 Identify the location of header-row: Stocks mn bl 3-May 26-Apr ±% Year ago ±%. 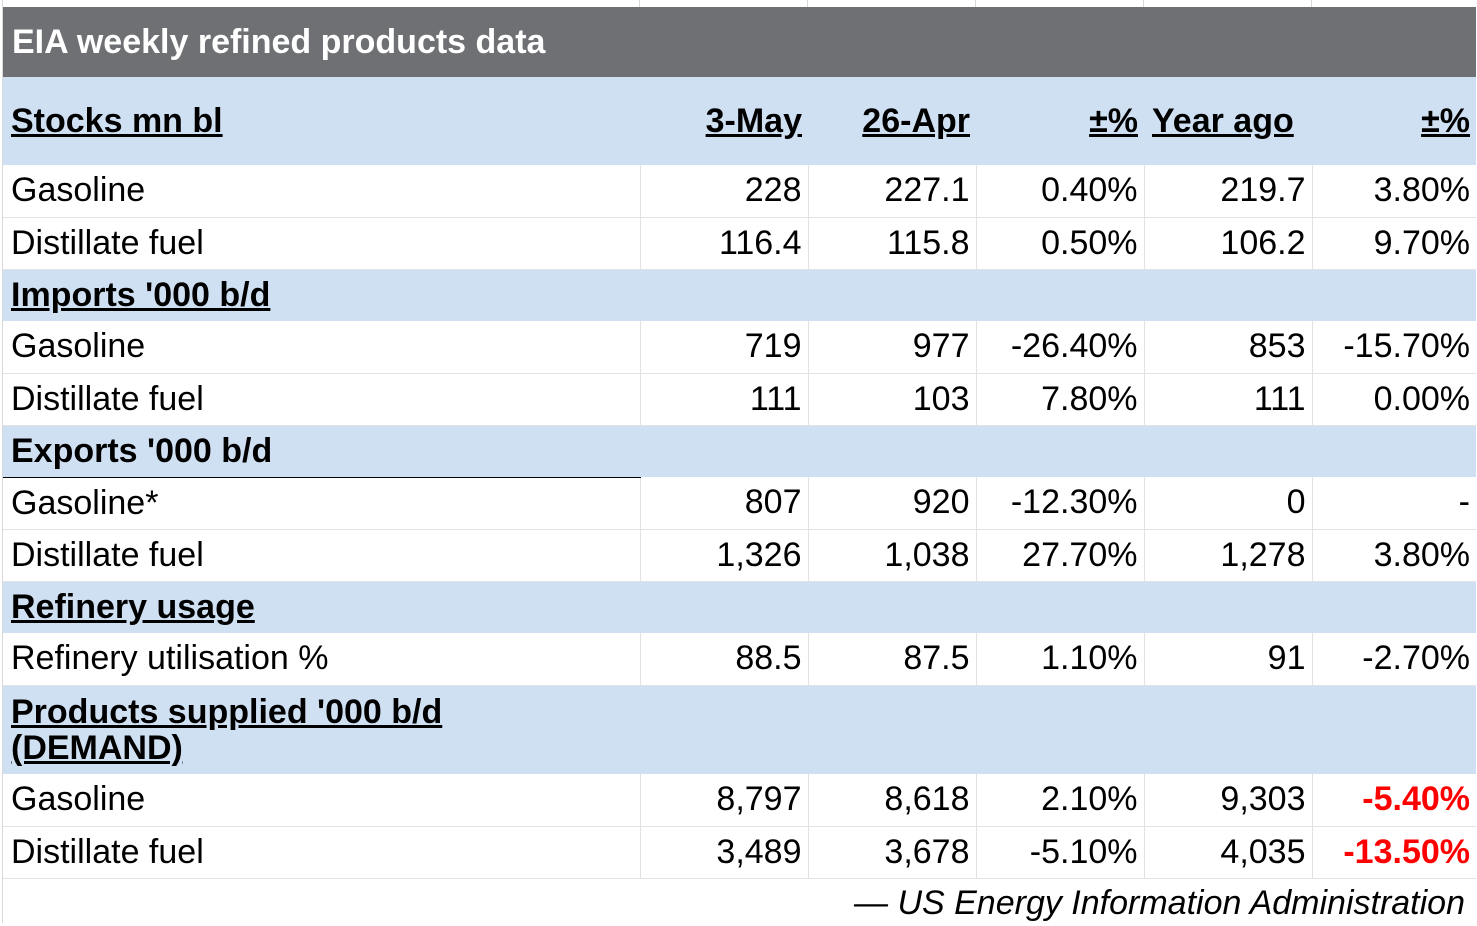
(739, 121).